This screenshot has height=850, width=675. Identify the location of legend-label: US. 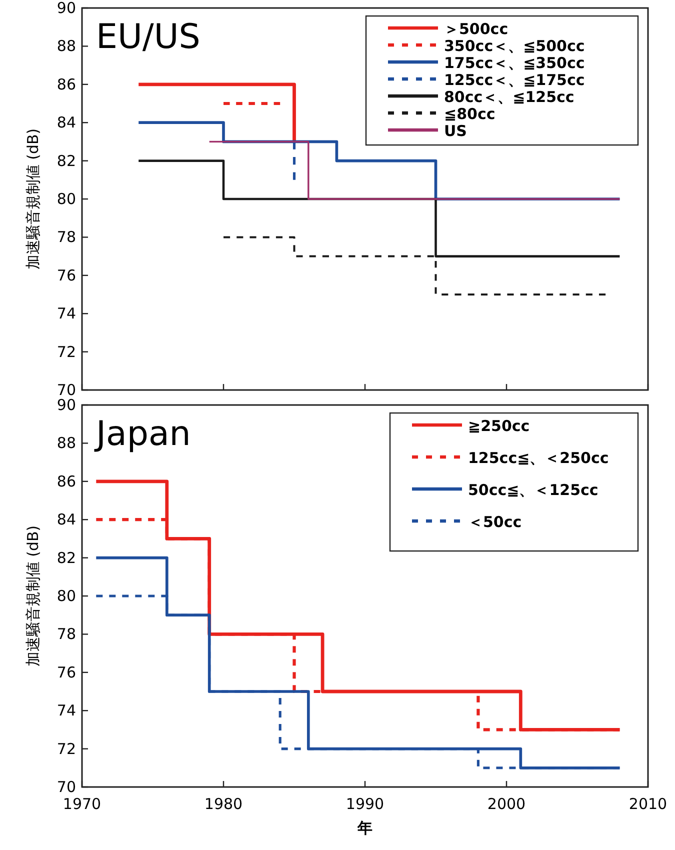
(455, 131).